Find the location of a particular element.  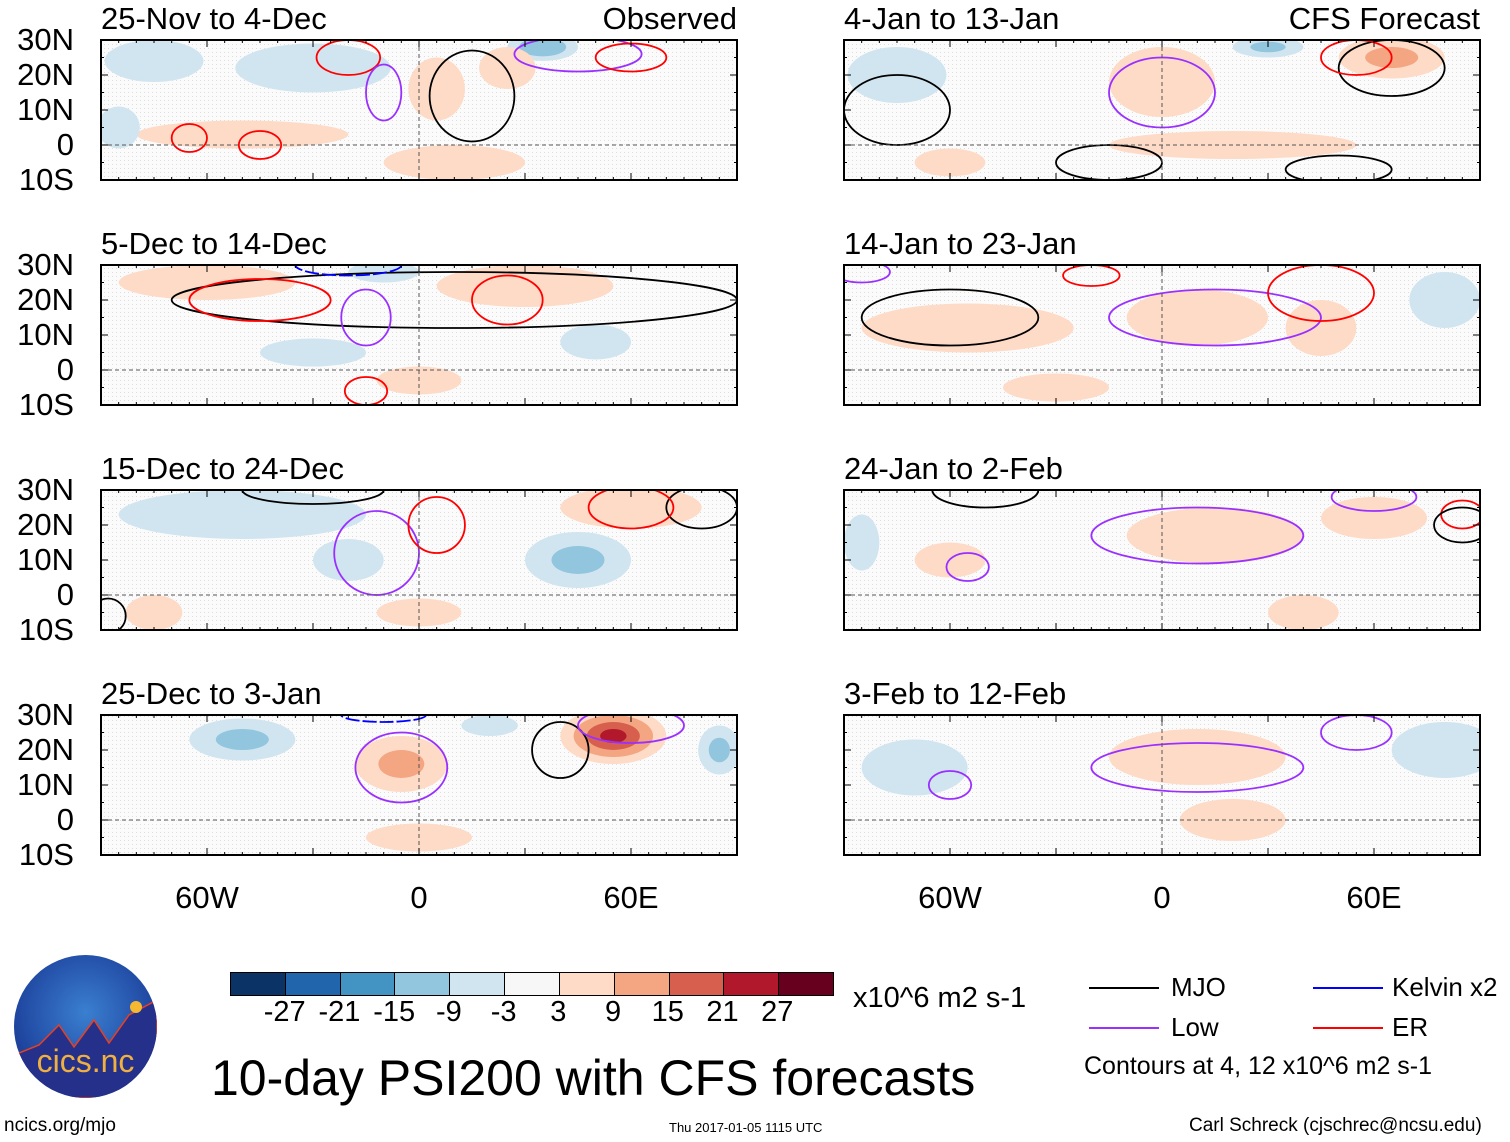

panel-title: 5-Dec to 14-Dec is located at coordinates (214, 243).